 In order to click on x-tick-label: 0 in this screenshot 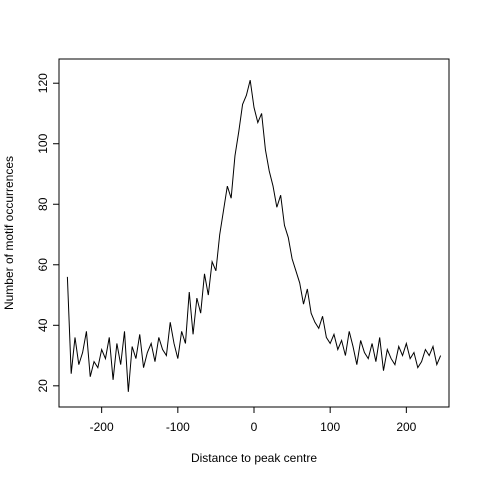, I will do `click(254, 427)`.